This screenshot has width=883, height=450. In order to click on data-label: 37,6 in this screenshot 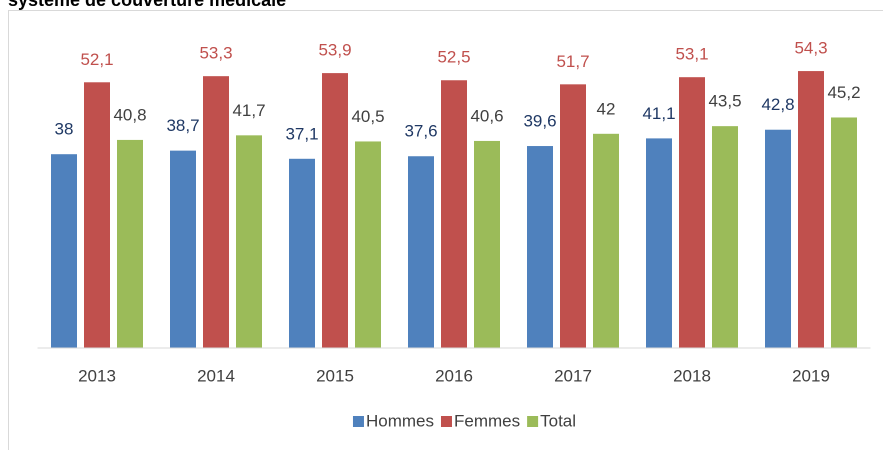, I will do `click(420, 131)`.